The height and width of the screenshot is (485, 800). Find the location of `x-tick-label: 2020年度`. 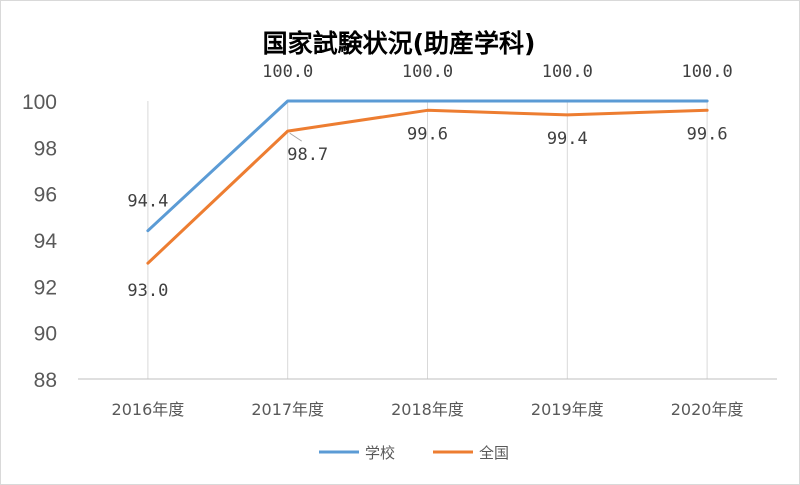

x-tick-label: 2020年度 is located at coordinates (707, 409).